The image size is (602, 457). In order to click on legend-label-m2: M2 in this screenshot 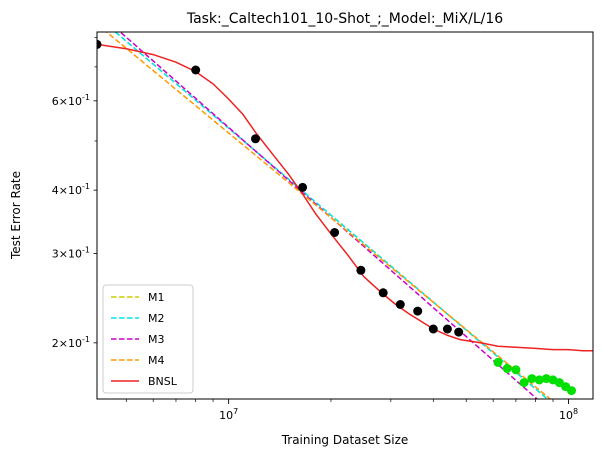, I will do `click(156, 318)`.